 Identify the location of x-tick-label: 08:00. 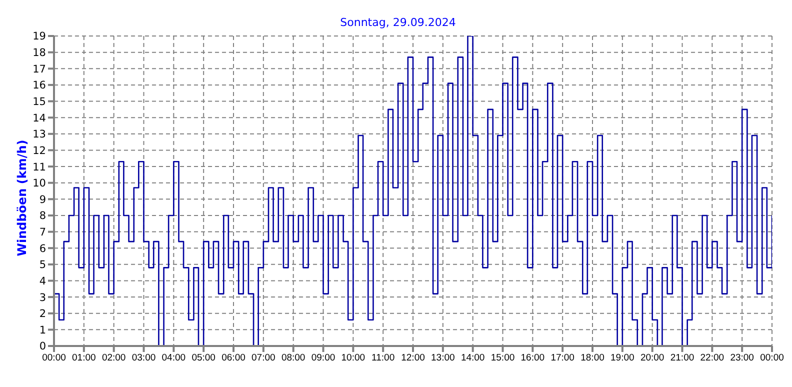
(293, 358).